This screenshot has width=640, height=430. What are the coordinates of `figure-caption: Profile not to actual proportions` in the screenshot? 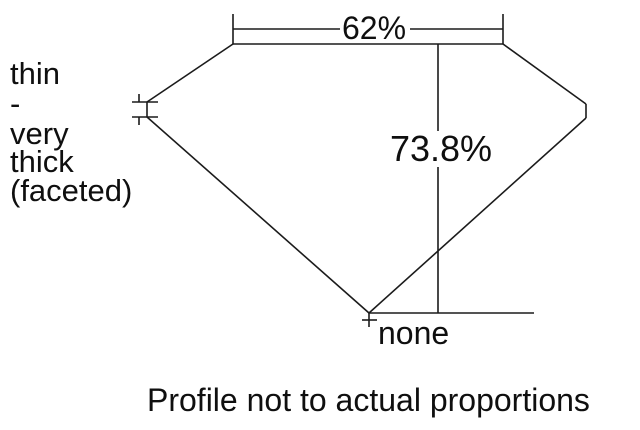 It's located at (368, 400).